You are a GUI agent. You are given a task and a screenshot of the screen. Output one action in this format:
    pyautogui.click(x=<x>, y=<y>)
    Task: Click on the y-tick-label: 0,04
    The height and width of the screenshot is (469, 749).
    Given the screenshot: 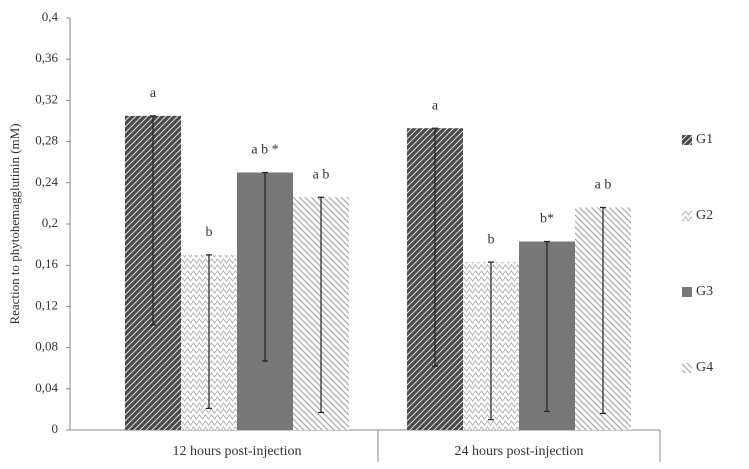 What is the action you would take?
    pyautogui.click(x=46, y=387)
    